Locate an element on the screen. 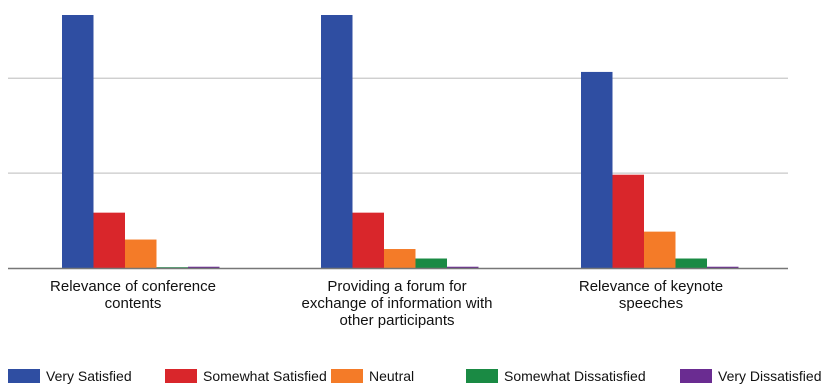 The width and height of the screenshot is (832, 388). category-label-line: other participants is located at coordinates (396, 320).